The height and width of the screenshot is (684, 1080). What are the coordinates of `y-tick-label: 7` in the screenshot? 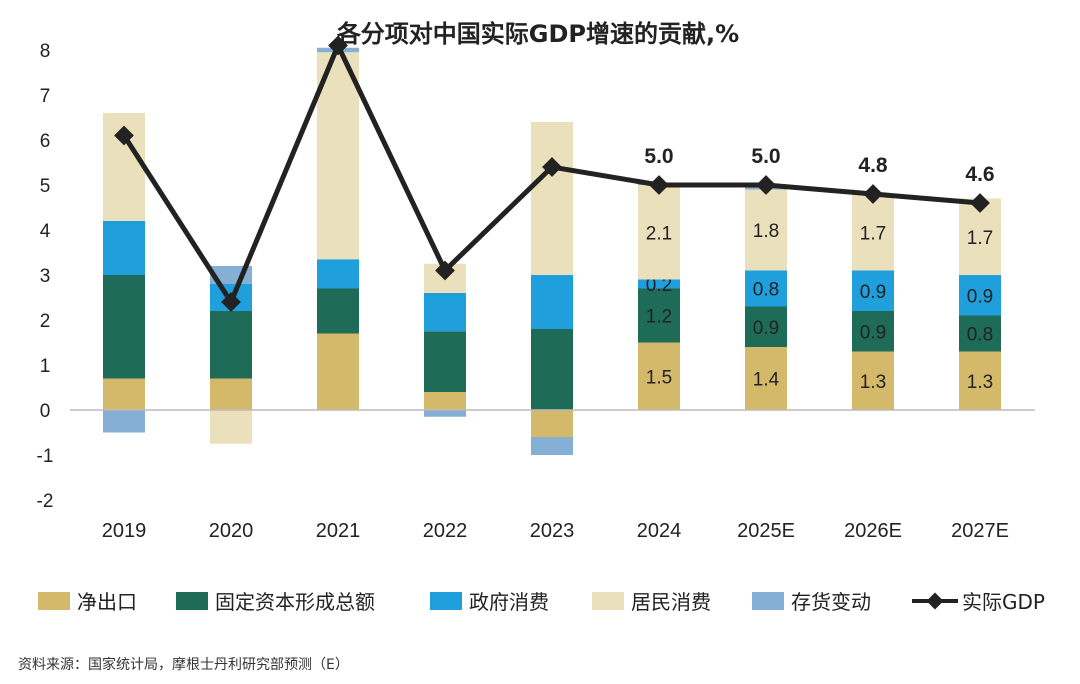 It's located at (45, 96).